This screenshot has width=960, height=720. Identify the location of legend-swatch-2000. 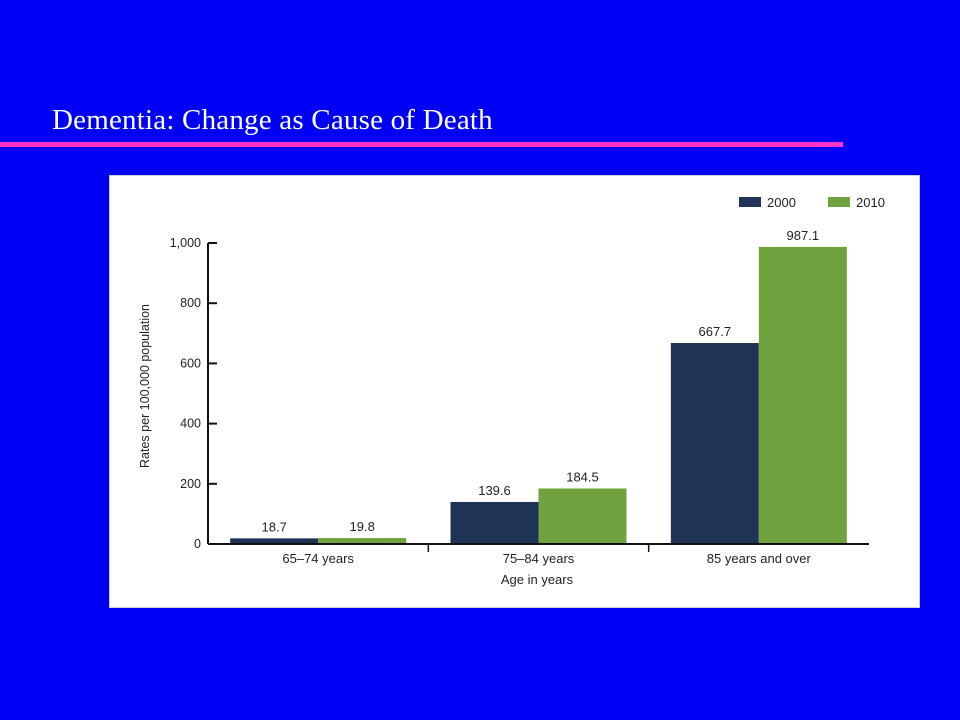
(750, 202).